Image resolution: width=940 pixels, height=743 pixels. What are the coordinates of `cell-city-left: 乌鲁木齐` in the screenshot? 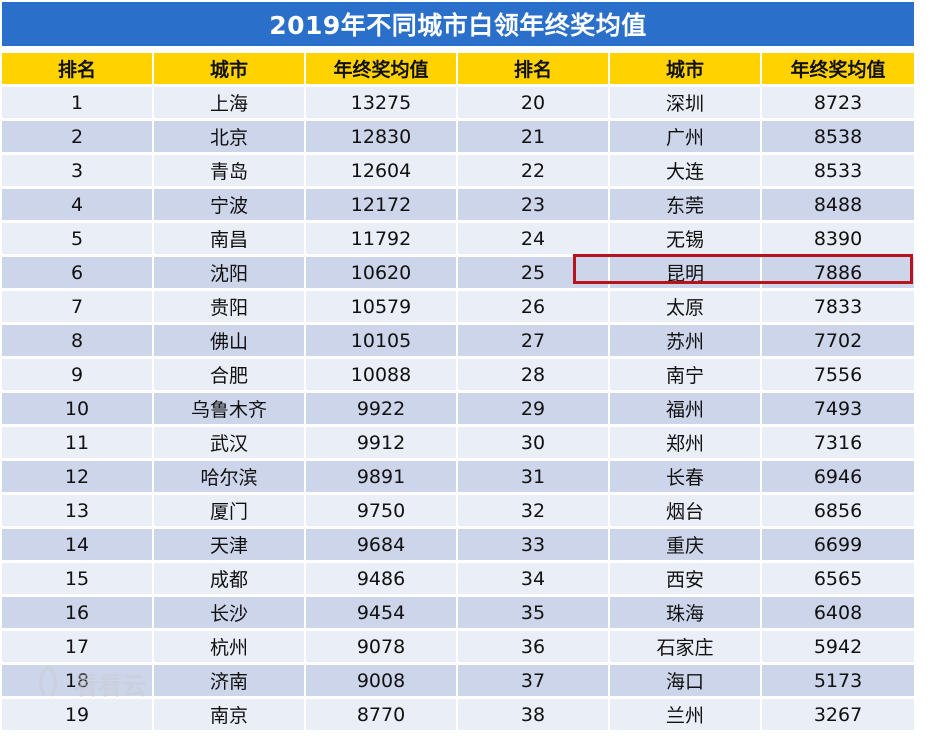 It's located at (230, 408).